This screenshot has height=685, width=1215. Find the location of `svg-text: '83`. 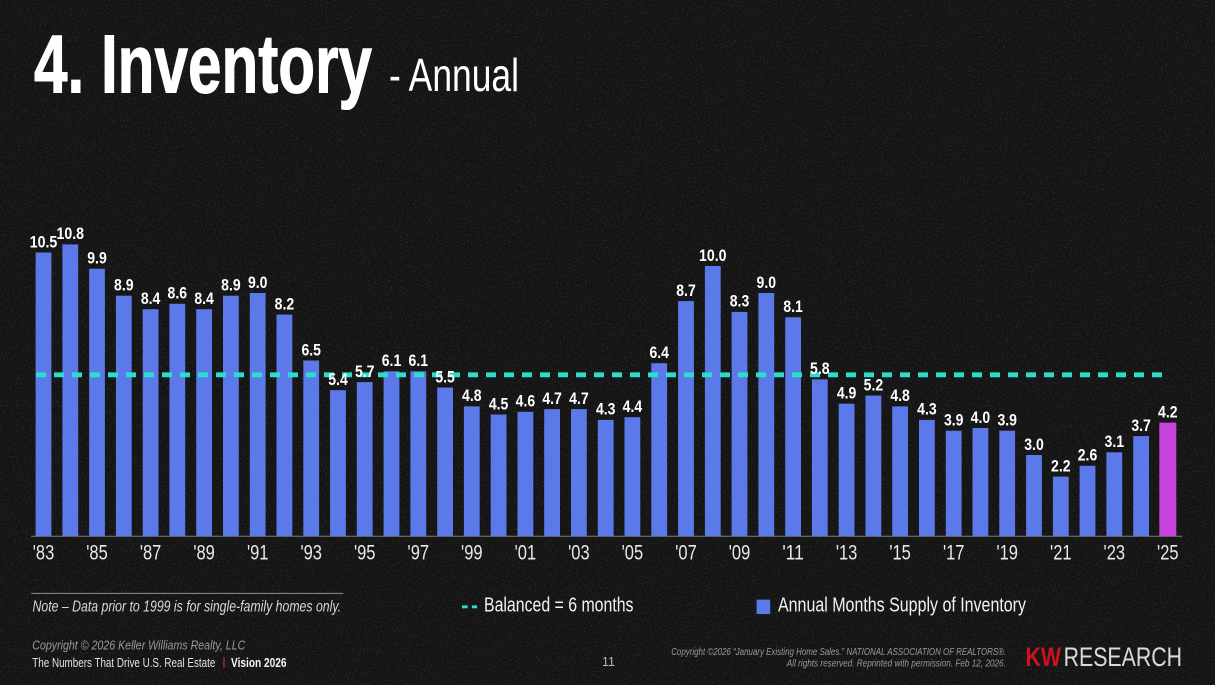

svg-text: '83 is located at coordinates (44, 553).